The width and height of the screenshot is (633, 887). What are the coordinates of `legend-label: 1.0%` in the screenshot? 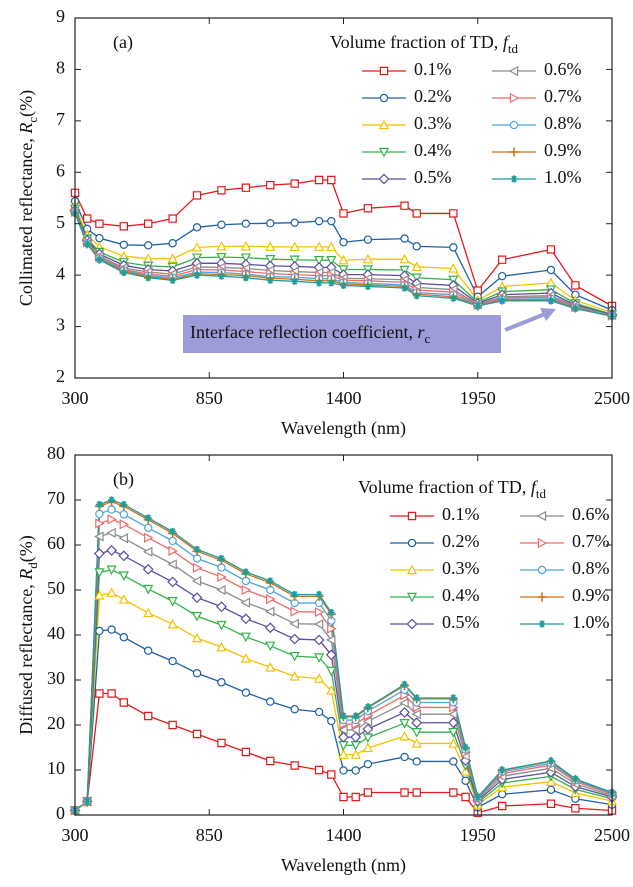 It's located at (591, 622).